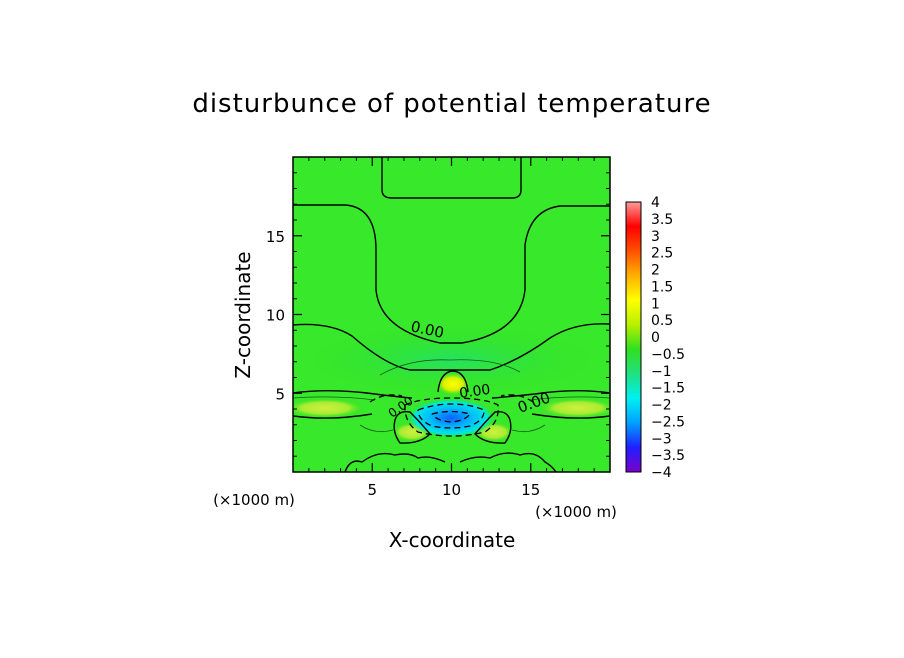 This screenshot has height=658, width=904. I want to click on colorbar-tick-label: 1, so click(655, 304).